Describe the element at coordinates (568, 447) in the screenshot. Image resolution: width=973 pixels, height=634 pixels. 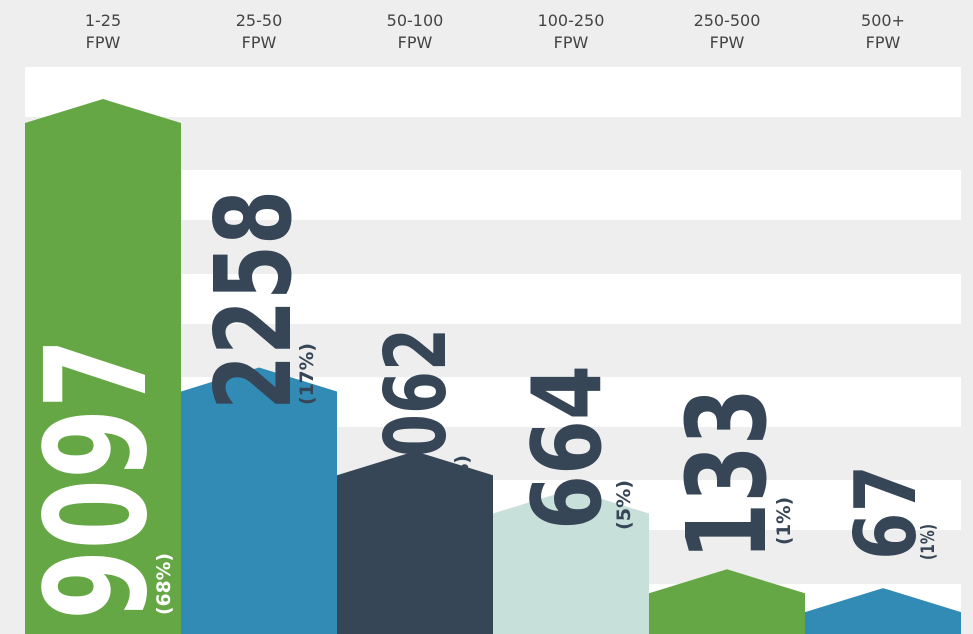
I see `value-label: 664` at that location.